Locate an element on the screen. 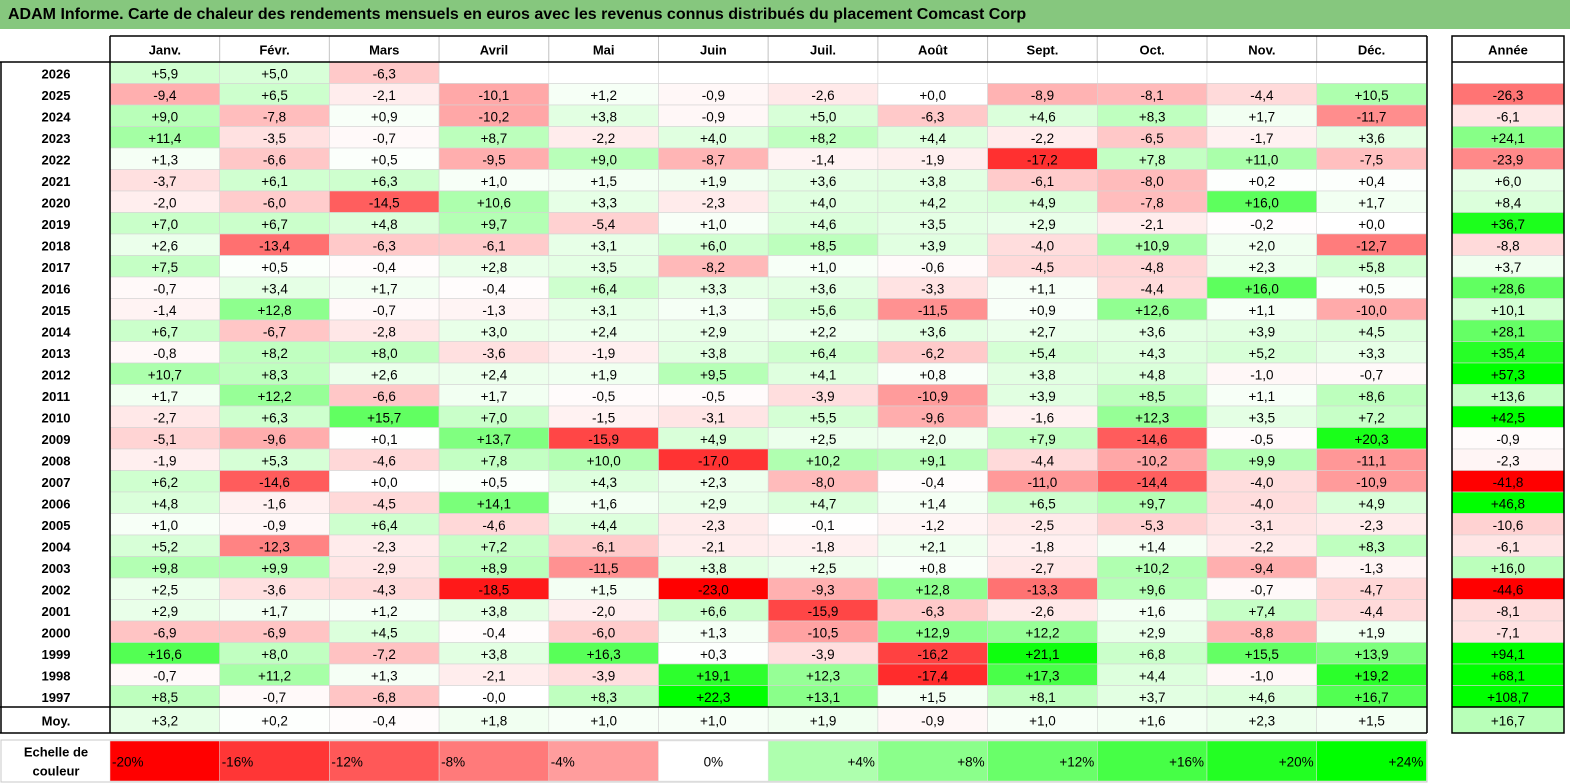 The height and width of the screenshot is (783, 1570). cell-value: +4,8 is located at coordinates (165, 503).